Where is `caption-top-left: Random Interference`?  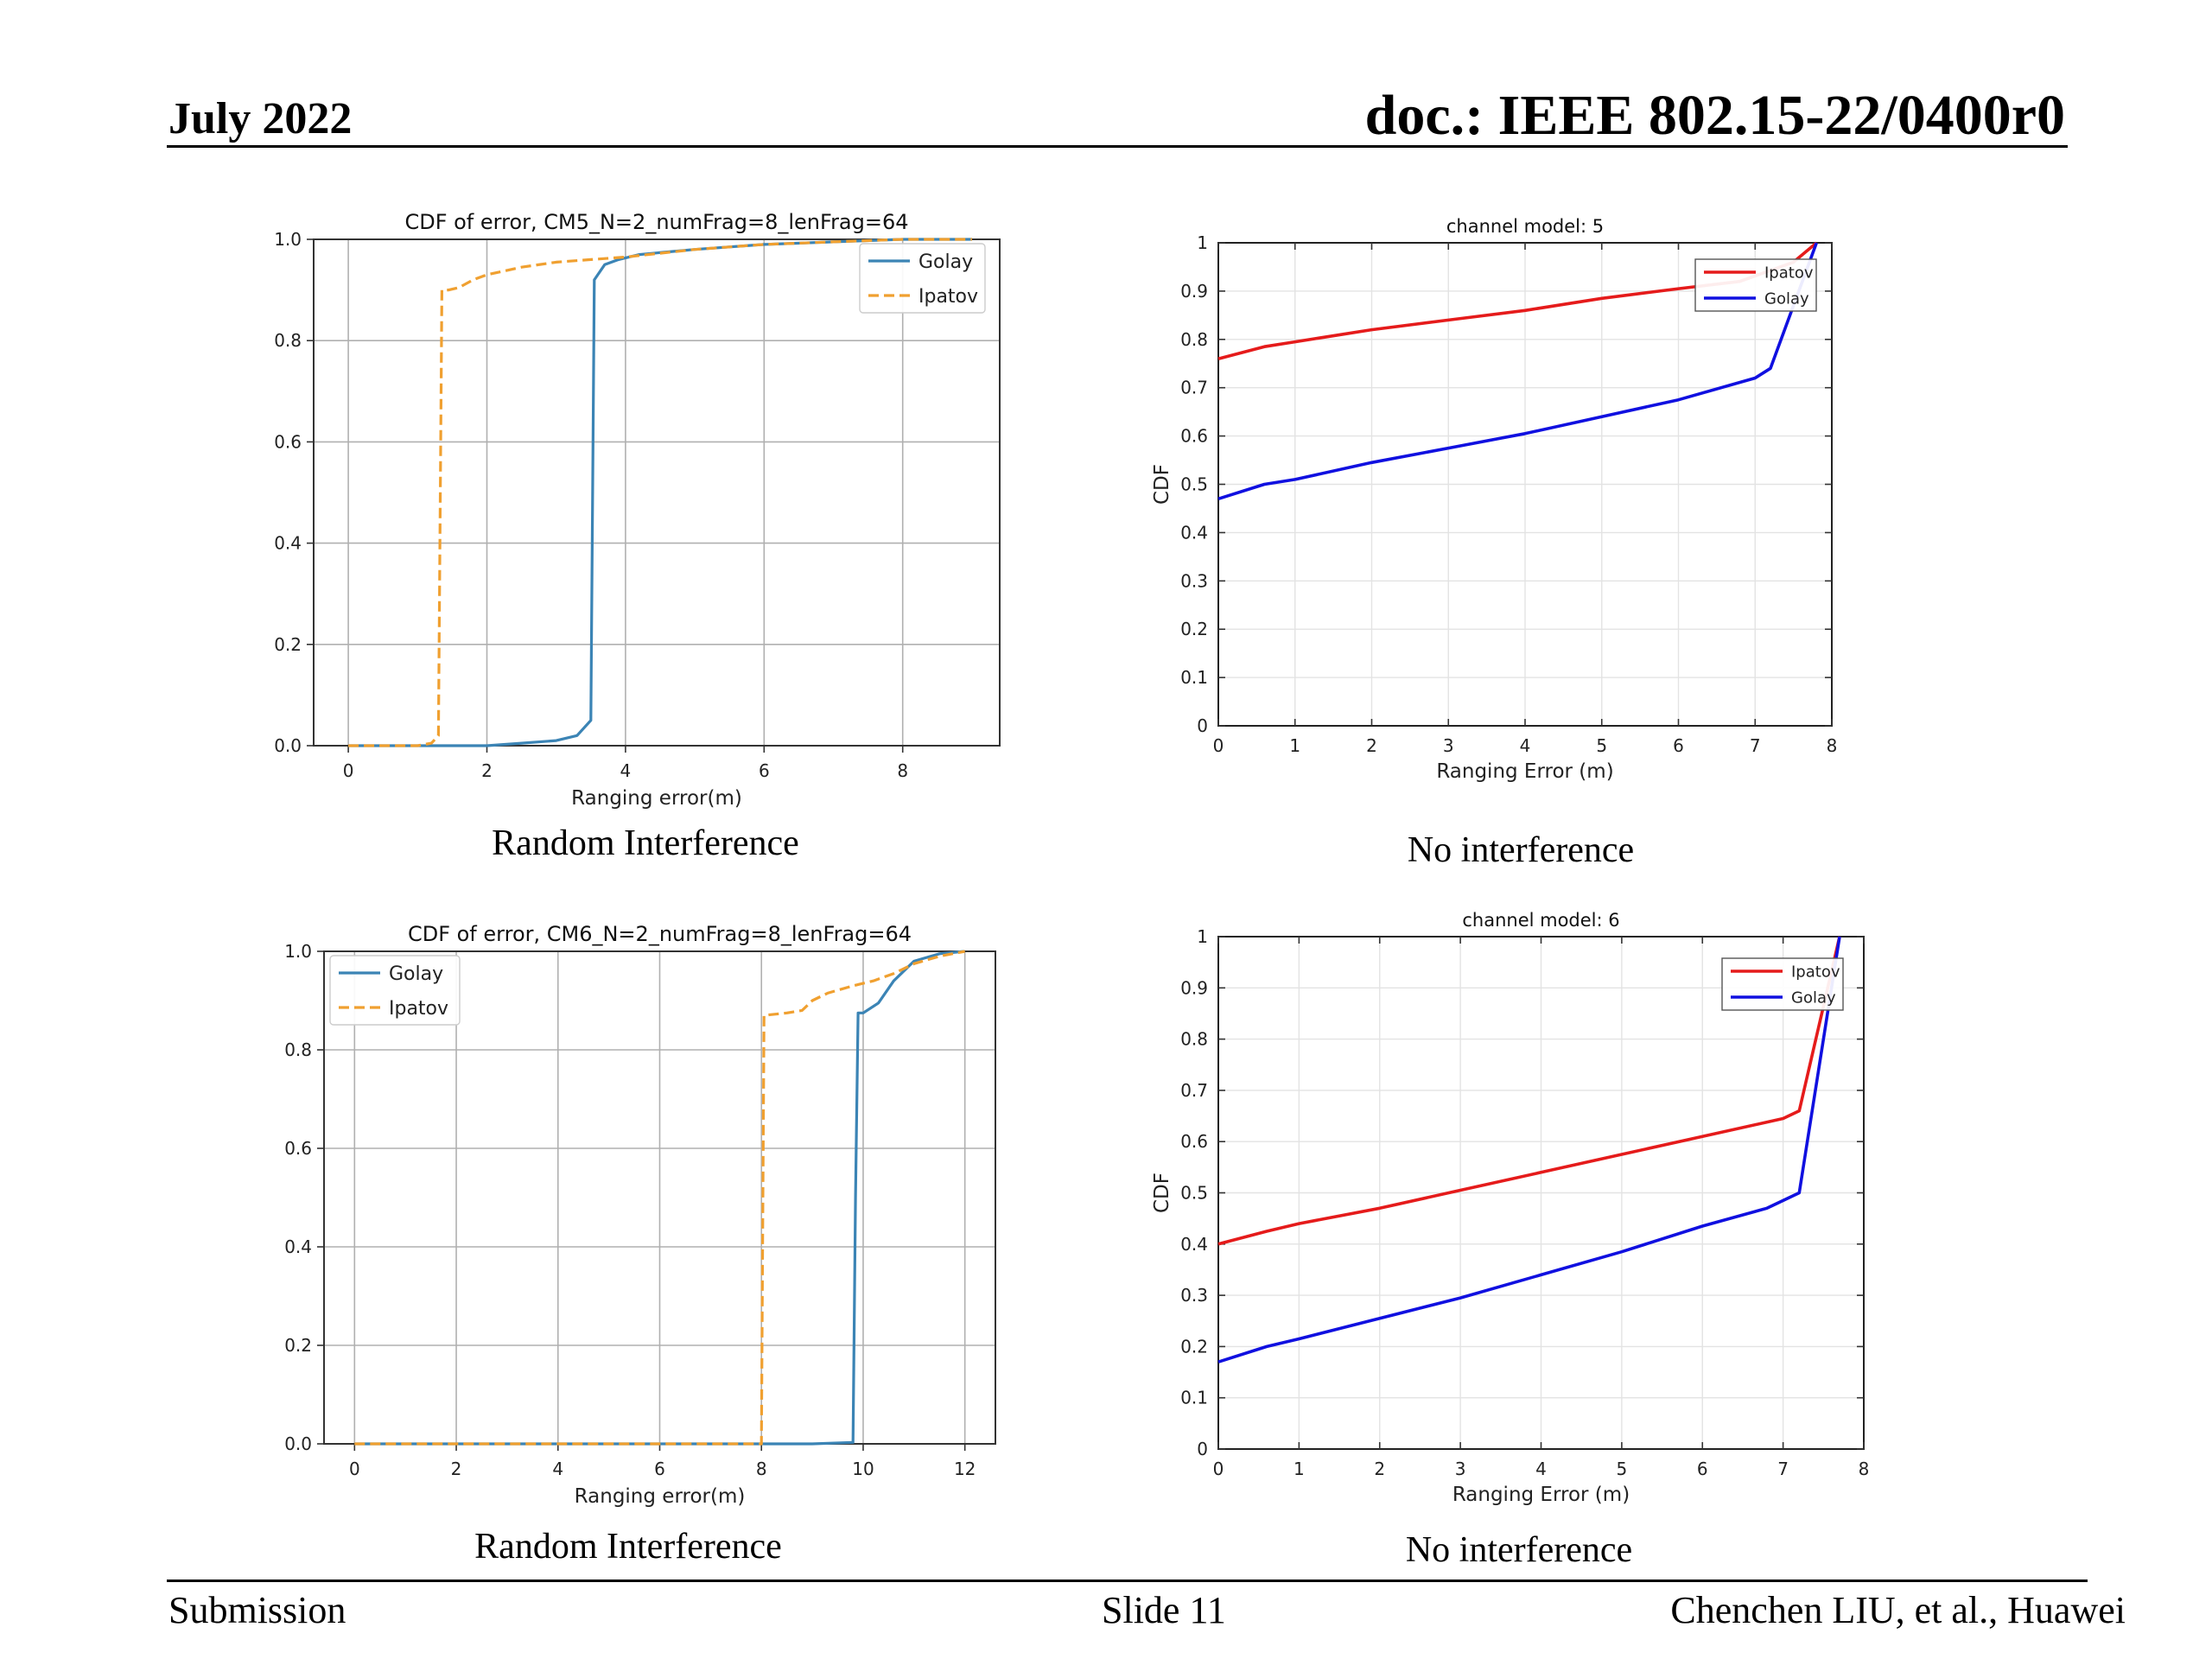 caption-top-left: Random Interference is located at coordinates (645, 843).